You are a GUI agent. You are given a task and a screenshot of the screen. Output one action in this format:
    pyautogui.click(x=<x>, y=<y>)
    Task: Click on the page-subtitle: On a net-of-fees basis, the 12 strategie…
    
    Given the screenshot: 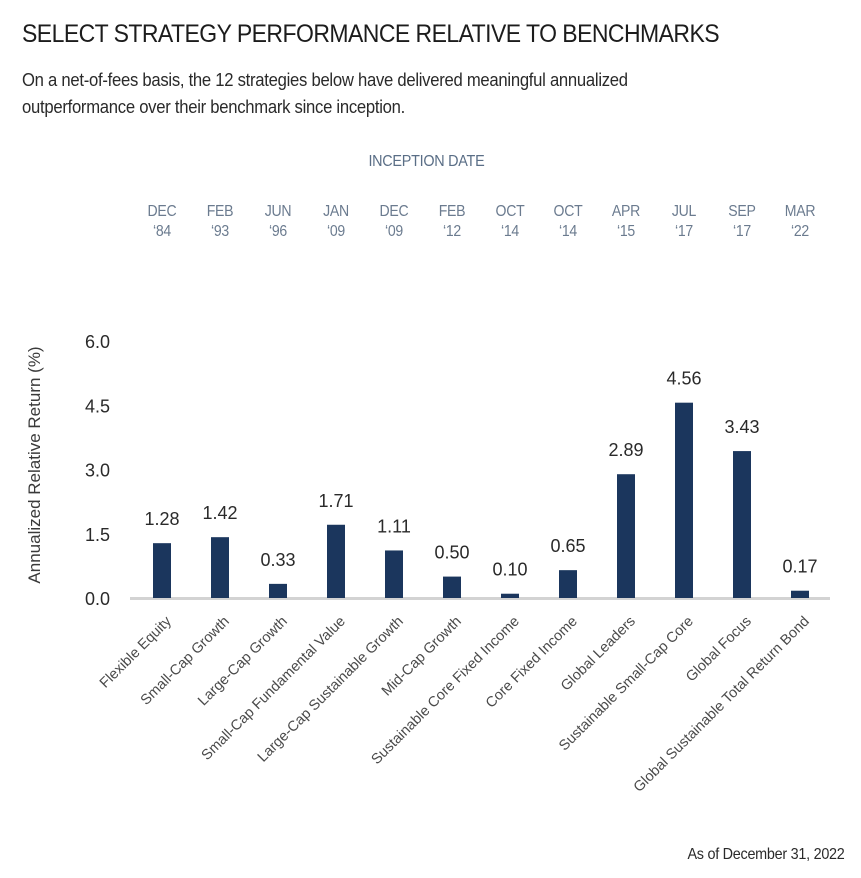 What is the action you would take?
    pyautogui.click(x=325, y=93)
    